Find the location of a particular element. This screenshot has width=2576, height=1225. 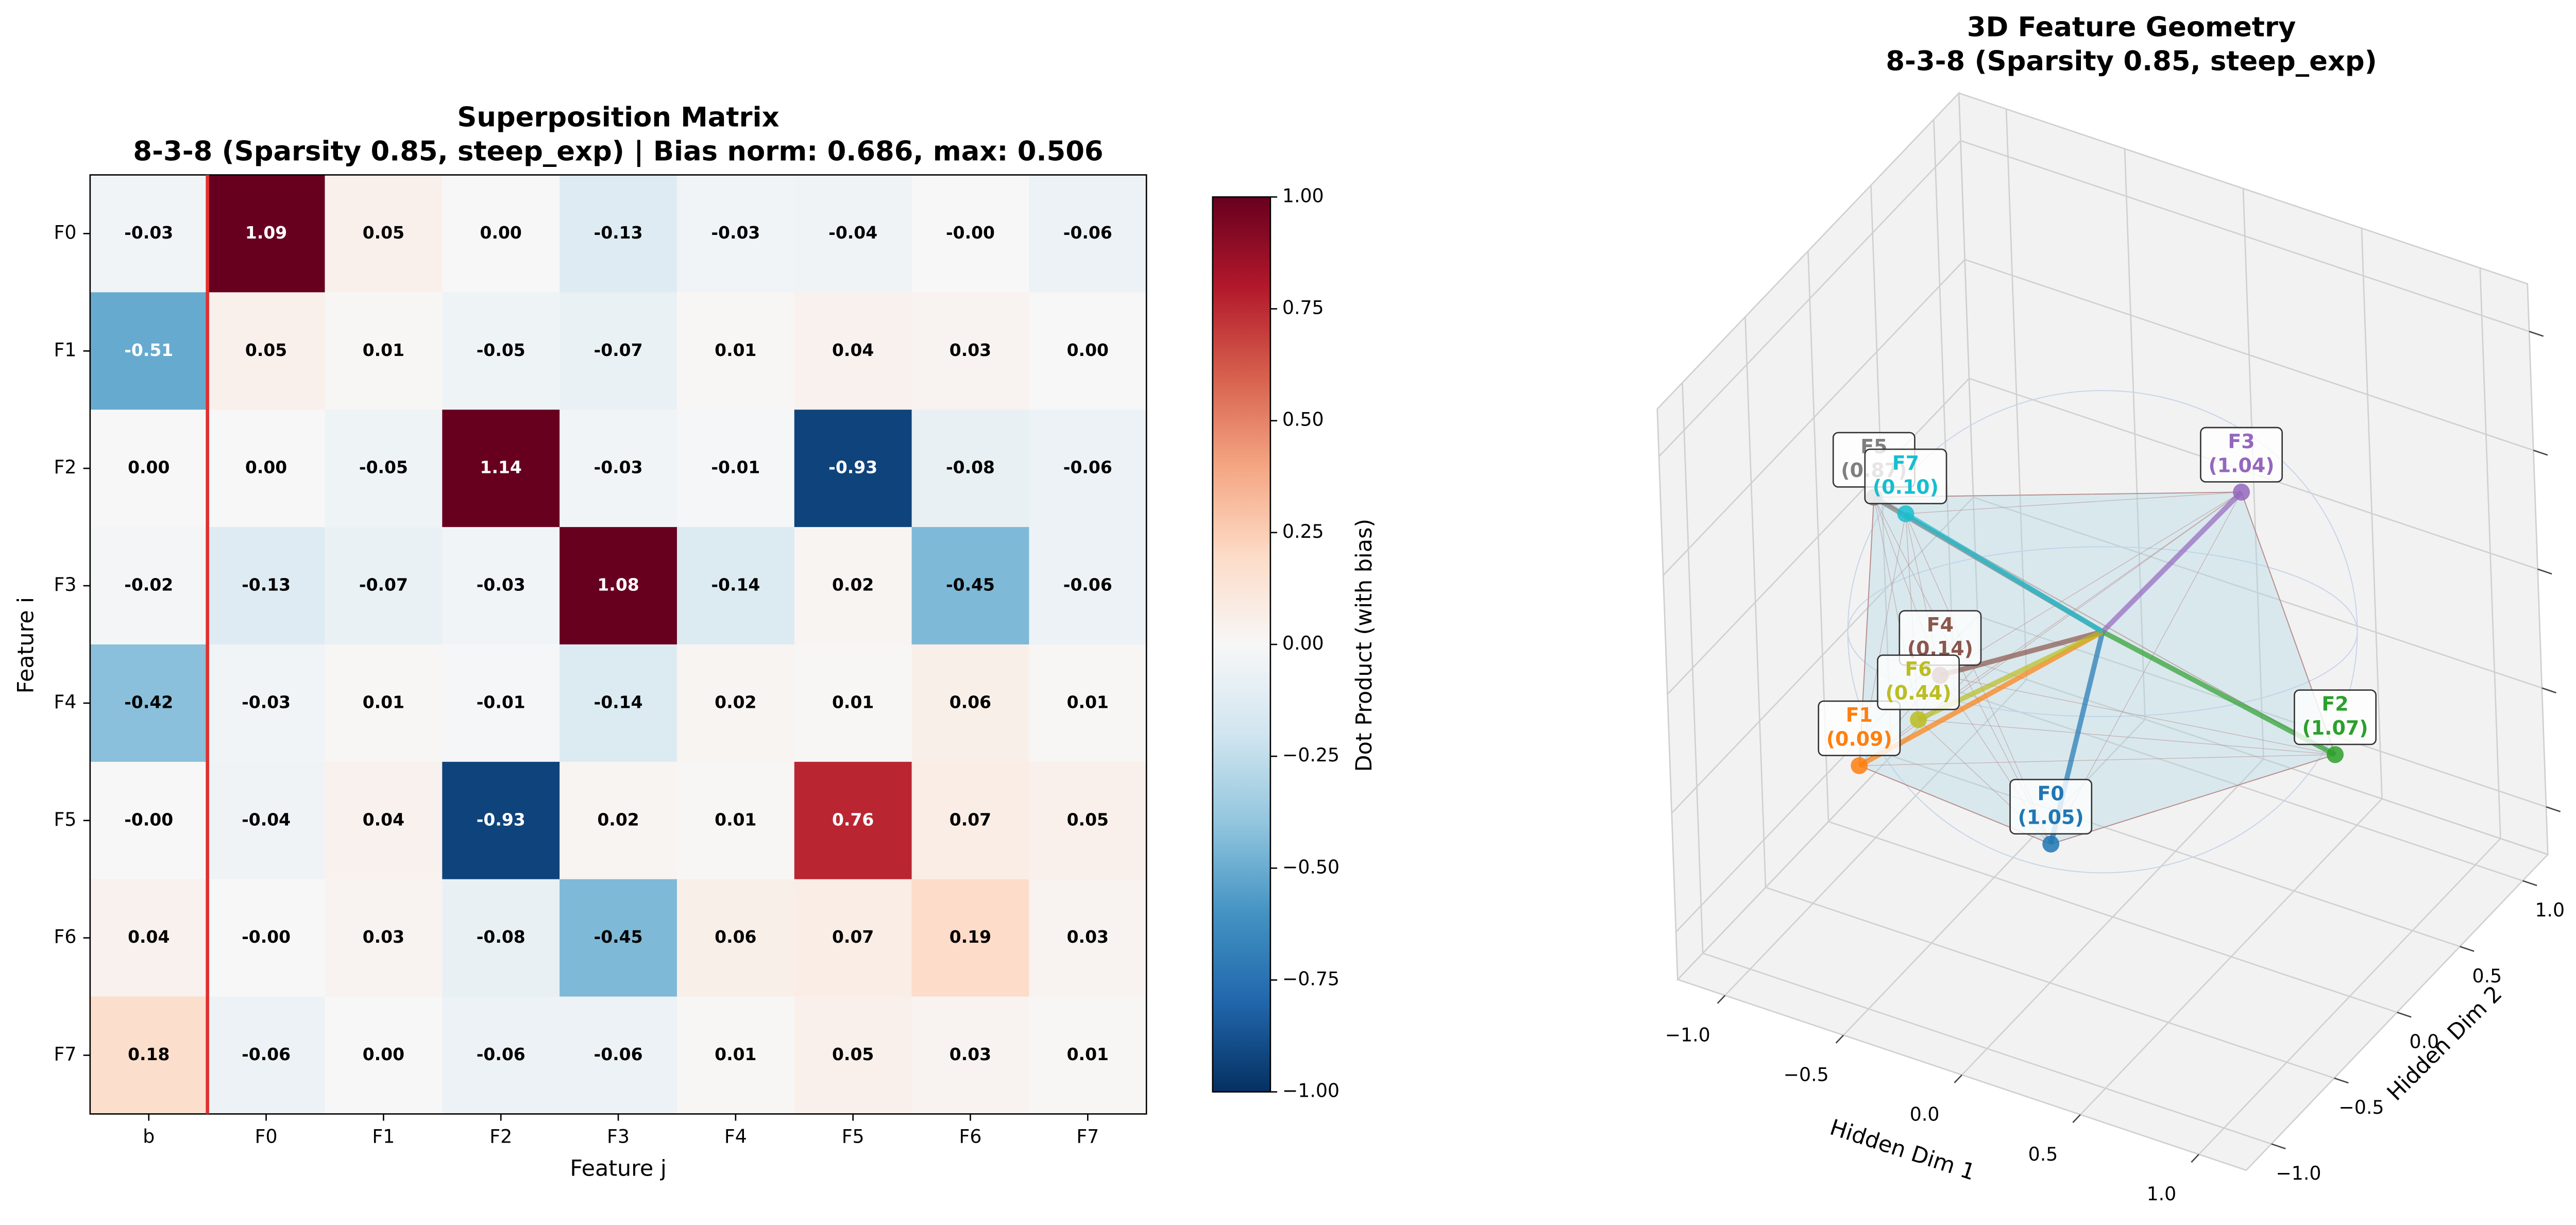

colorbar-tick-label: 0.50 is located at coordinates (1303, 420).